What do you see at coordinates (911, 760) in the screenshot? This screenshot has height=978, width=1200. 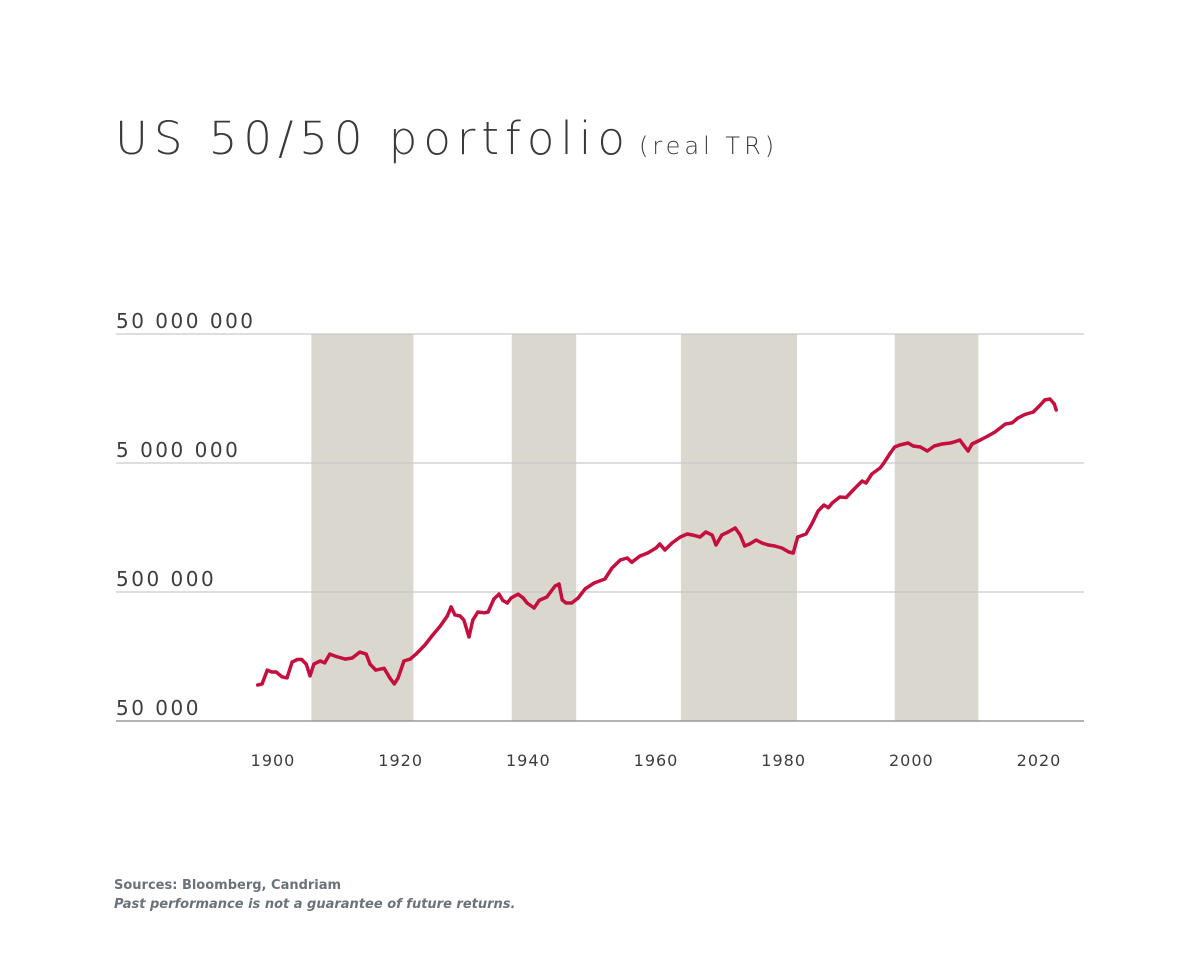 I see `x-tick-label: 2000` at bounding box center [911, 760].